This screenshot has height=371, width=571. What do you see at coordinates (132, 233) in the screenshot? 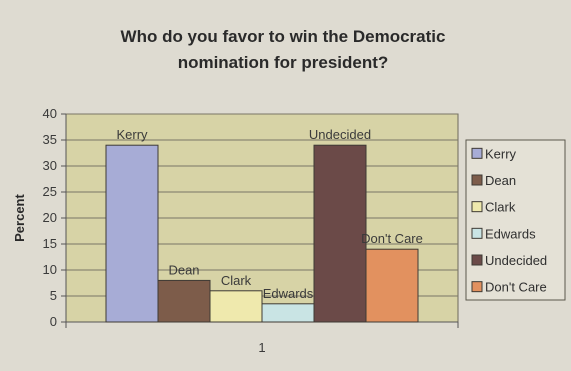
I see `bar-kerry` at bounding box center [132, 233].